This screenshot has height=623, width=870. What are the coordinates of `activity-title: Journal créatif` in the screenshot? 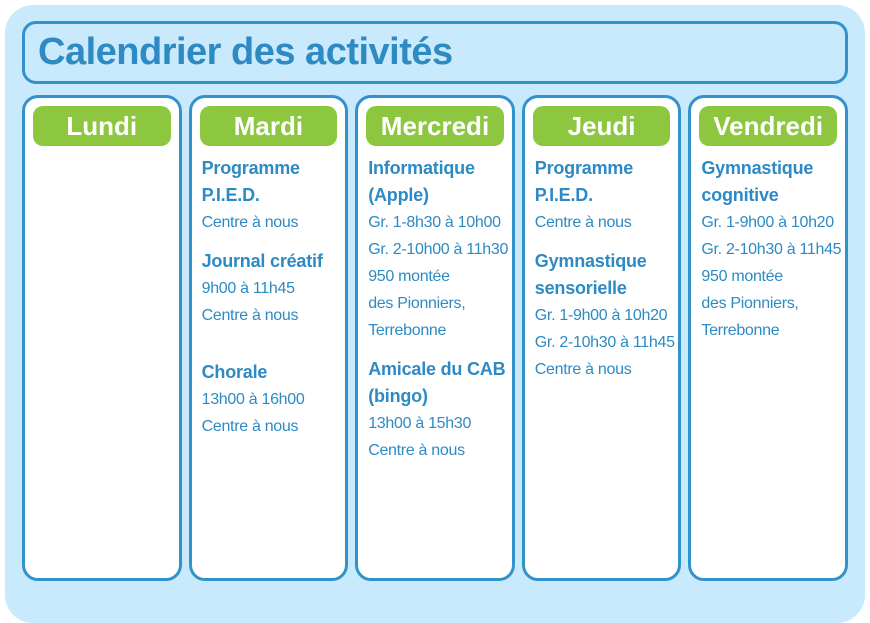 It's located at (262, 261).